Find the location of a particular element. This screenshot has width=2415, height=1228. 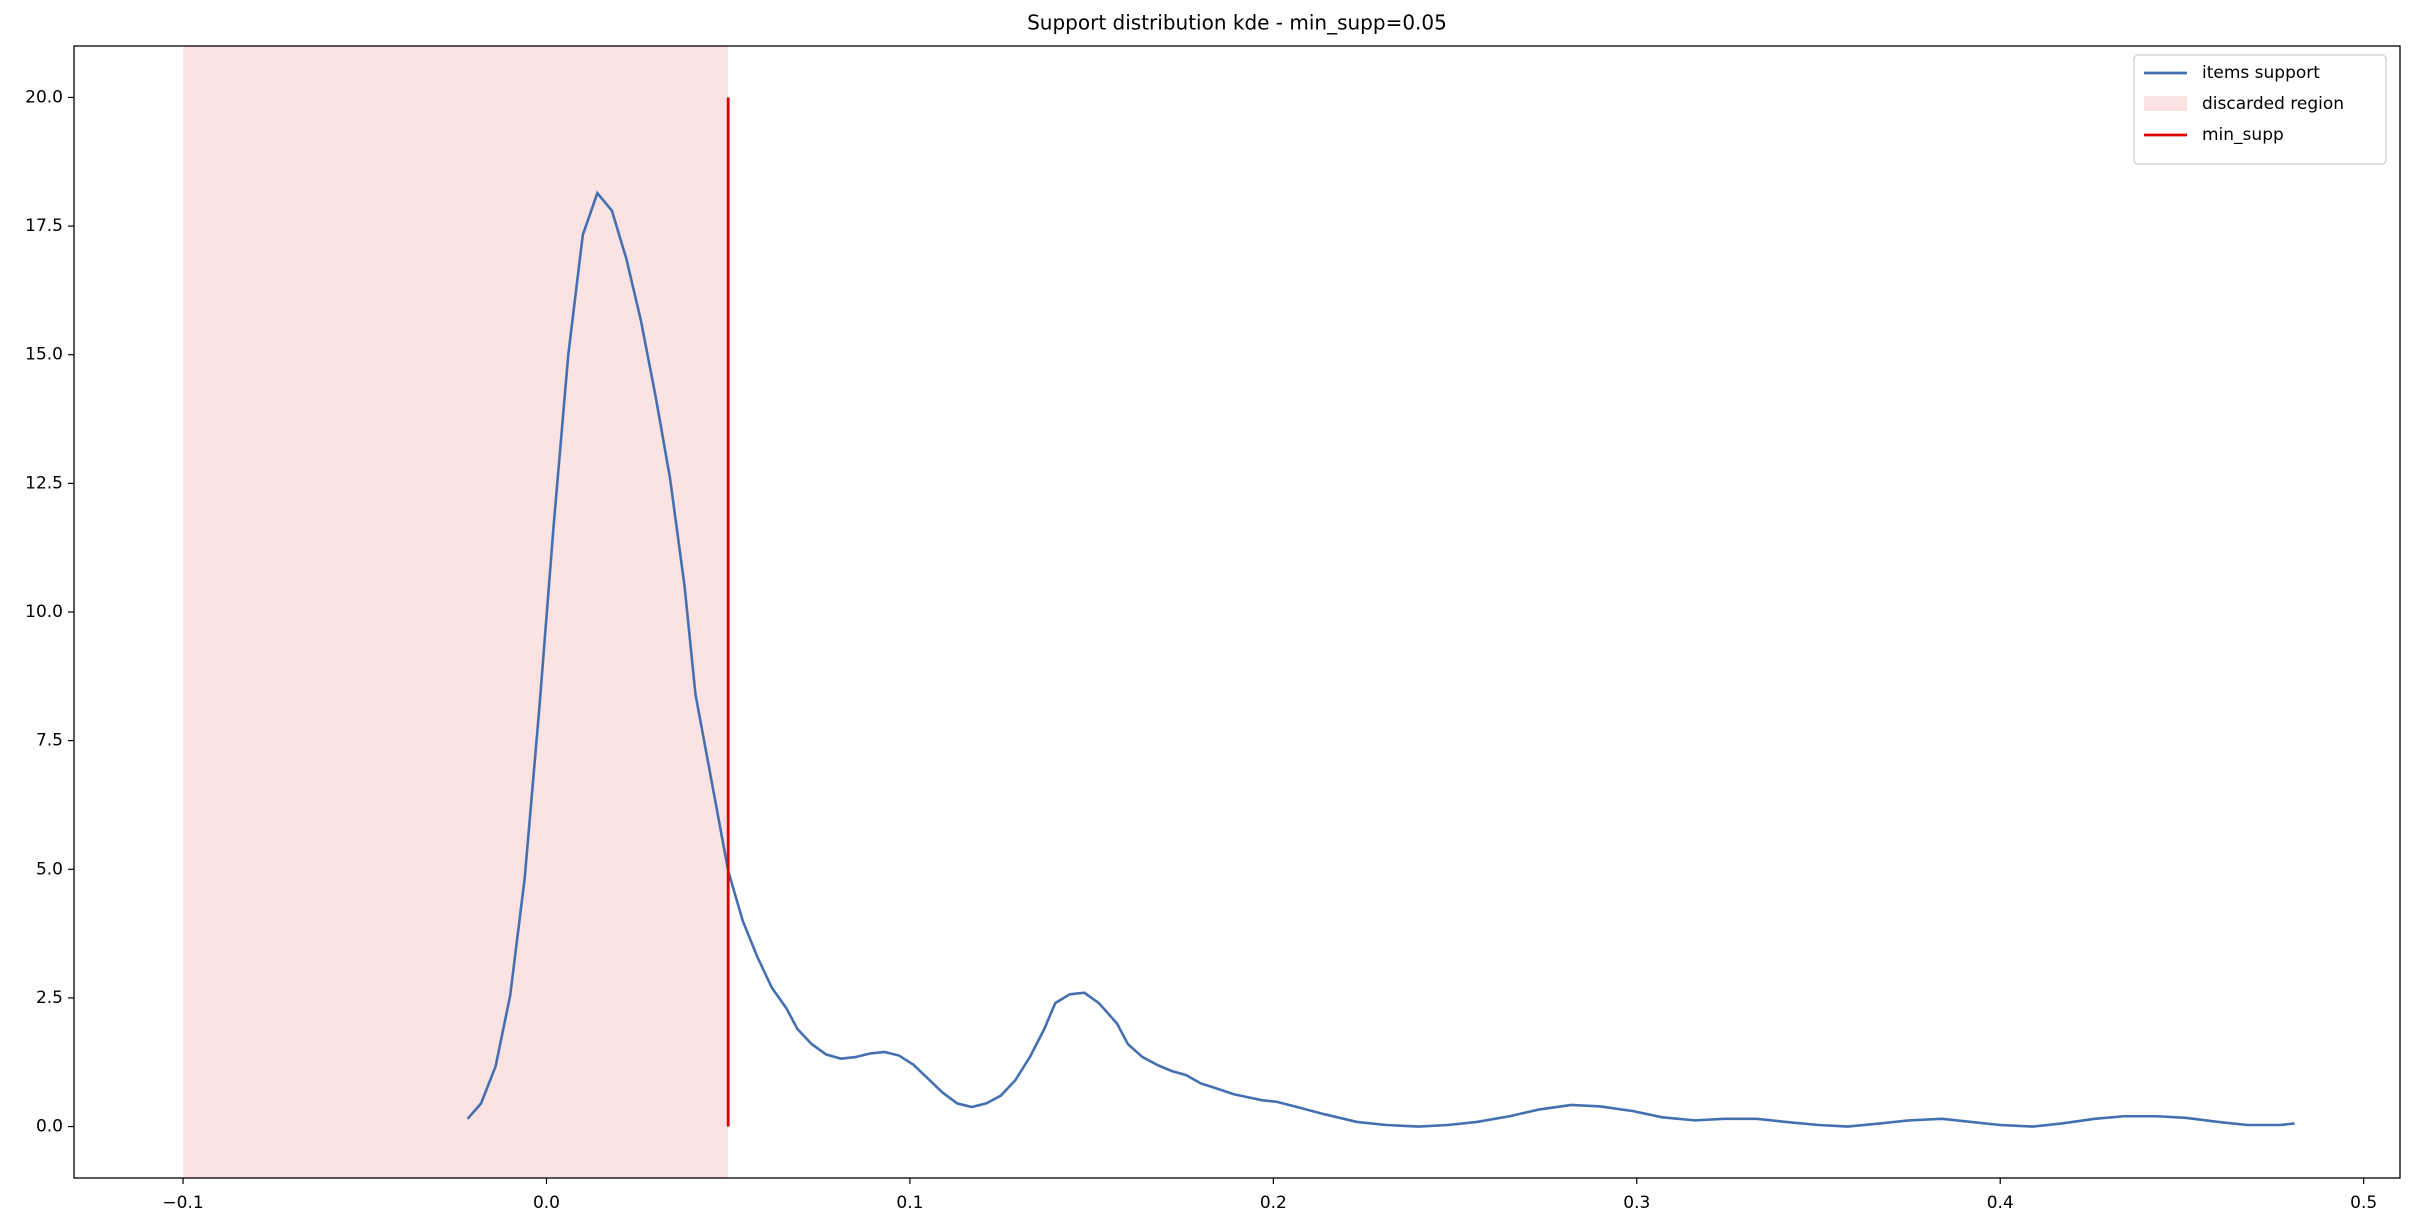

y-tick-label: 17.5 is located at coordinates (44, 226).